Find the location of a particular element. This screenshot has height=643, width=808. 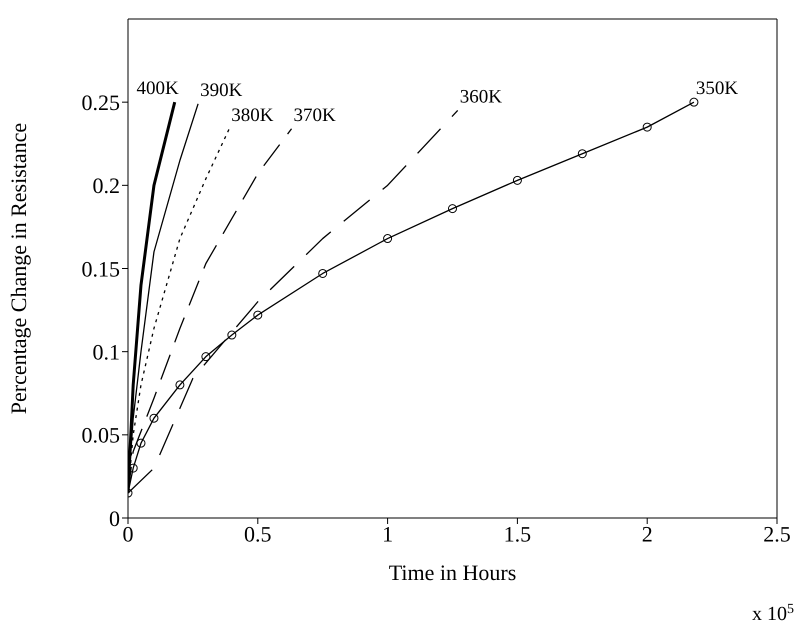

series-label: 360K is located at coordinates (481, 97).